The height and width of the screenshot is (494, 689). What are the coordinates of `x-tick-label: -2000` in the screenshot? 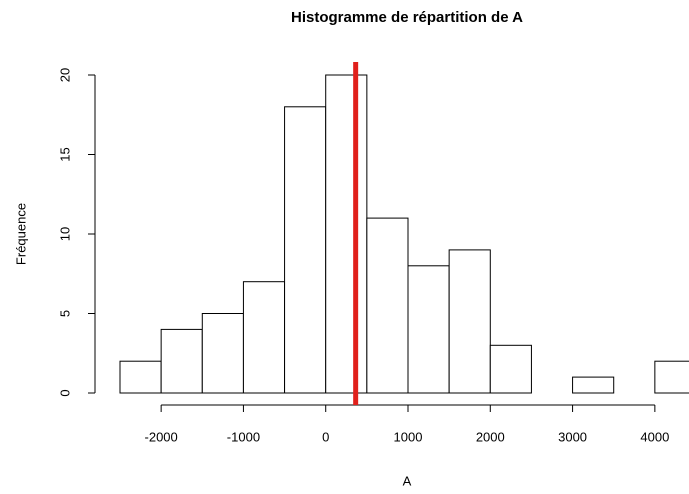 It's located at (161, 436).